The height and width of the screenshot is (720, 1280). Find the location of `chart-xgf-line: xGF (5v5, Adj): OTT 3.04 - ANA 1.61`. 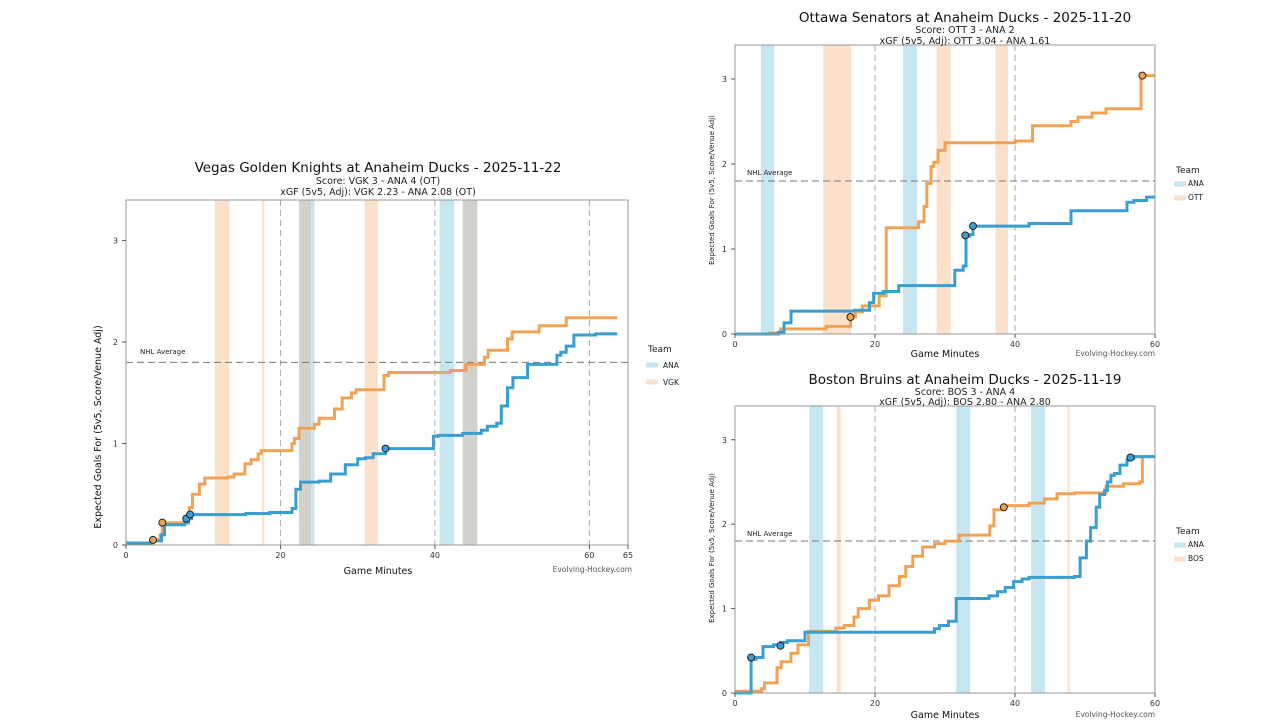

chart-xgf-line: xGF (5v5, Adj): OTT 3.04 - ANA 1.61 is located at coordinates (965, 41).